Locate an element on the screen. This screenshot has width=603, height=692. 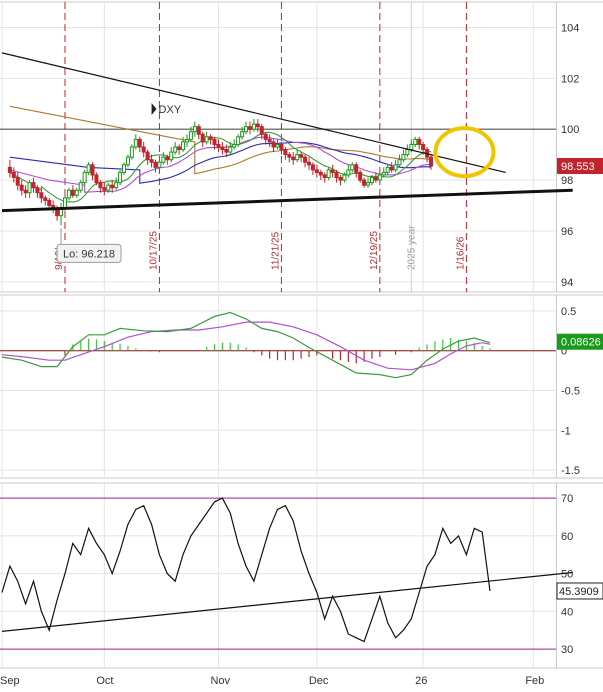
rsi-last-label: 45.3909 is located at coordinates (579, 592).